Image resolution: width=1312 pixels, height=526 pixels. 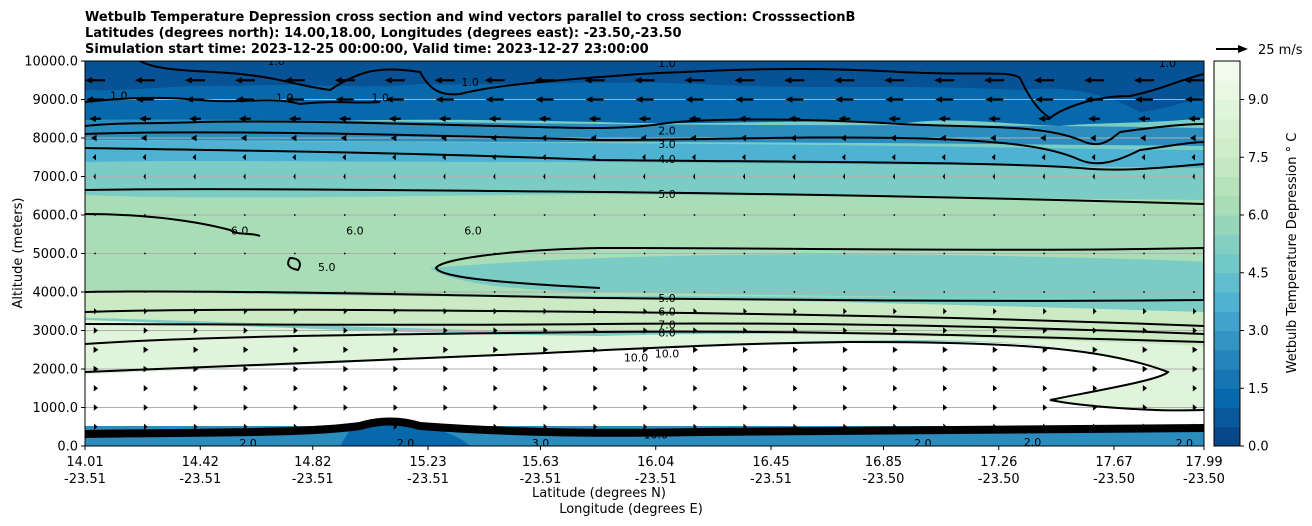 What do you see at coordinates (644, 376) in the screenshot?
I see `contour-line-10.0` at bounding box center [644, 376].